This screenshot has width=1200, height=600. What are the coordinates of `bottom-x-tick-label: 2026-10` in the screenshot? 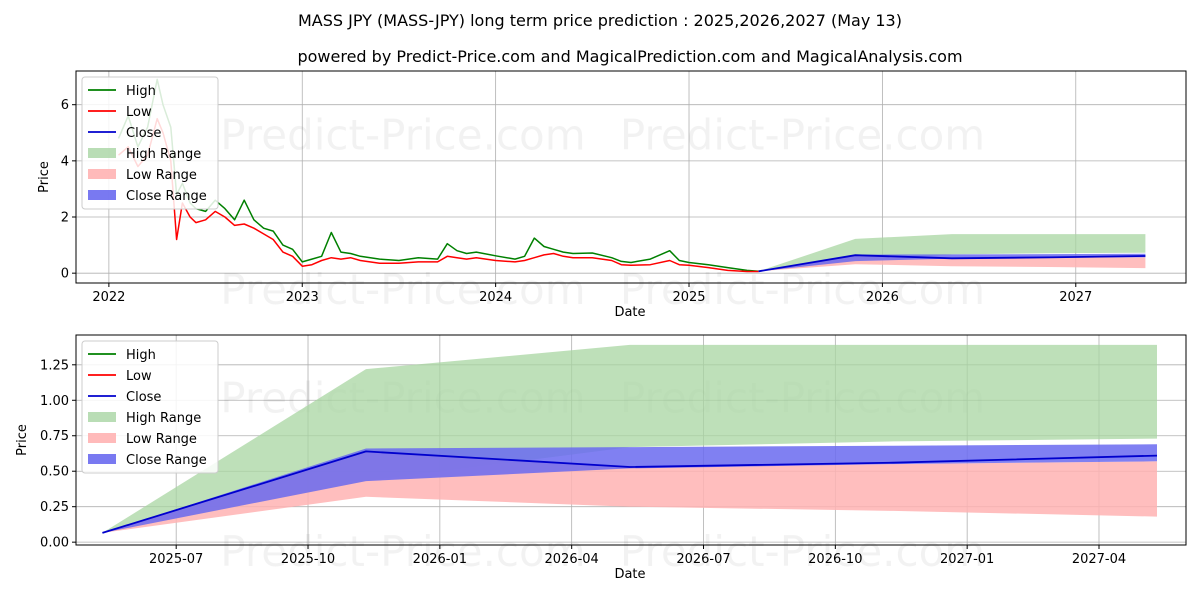 It's located at (835, 559).